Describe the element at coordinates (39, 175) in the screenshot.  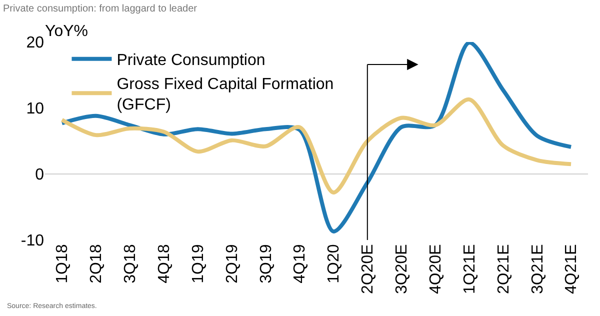
I see `y-tick-label: 0` at that location.